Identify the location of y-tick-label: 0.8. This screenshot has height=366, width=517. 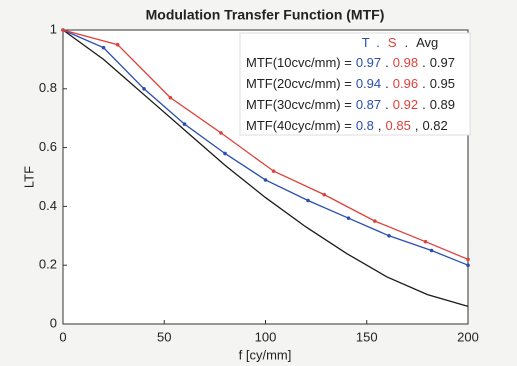
(48, 87).